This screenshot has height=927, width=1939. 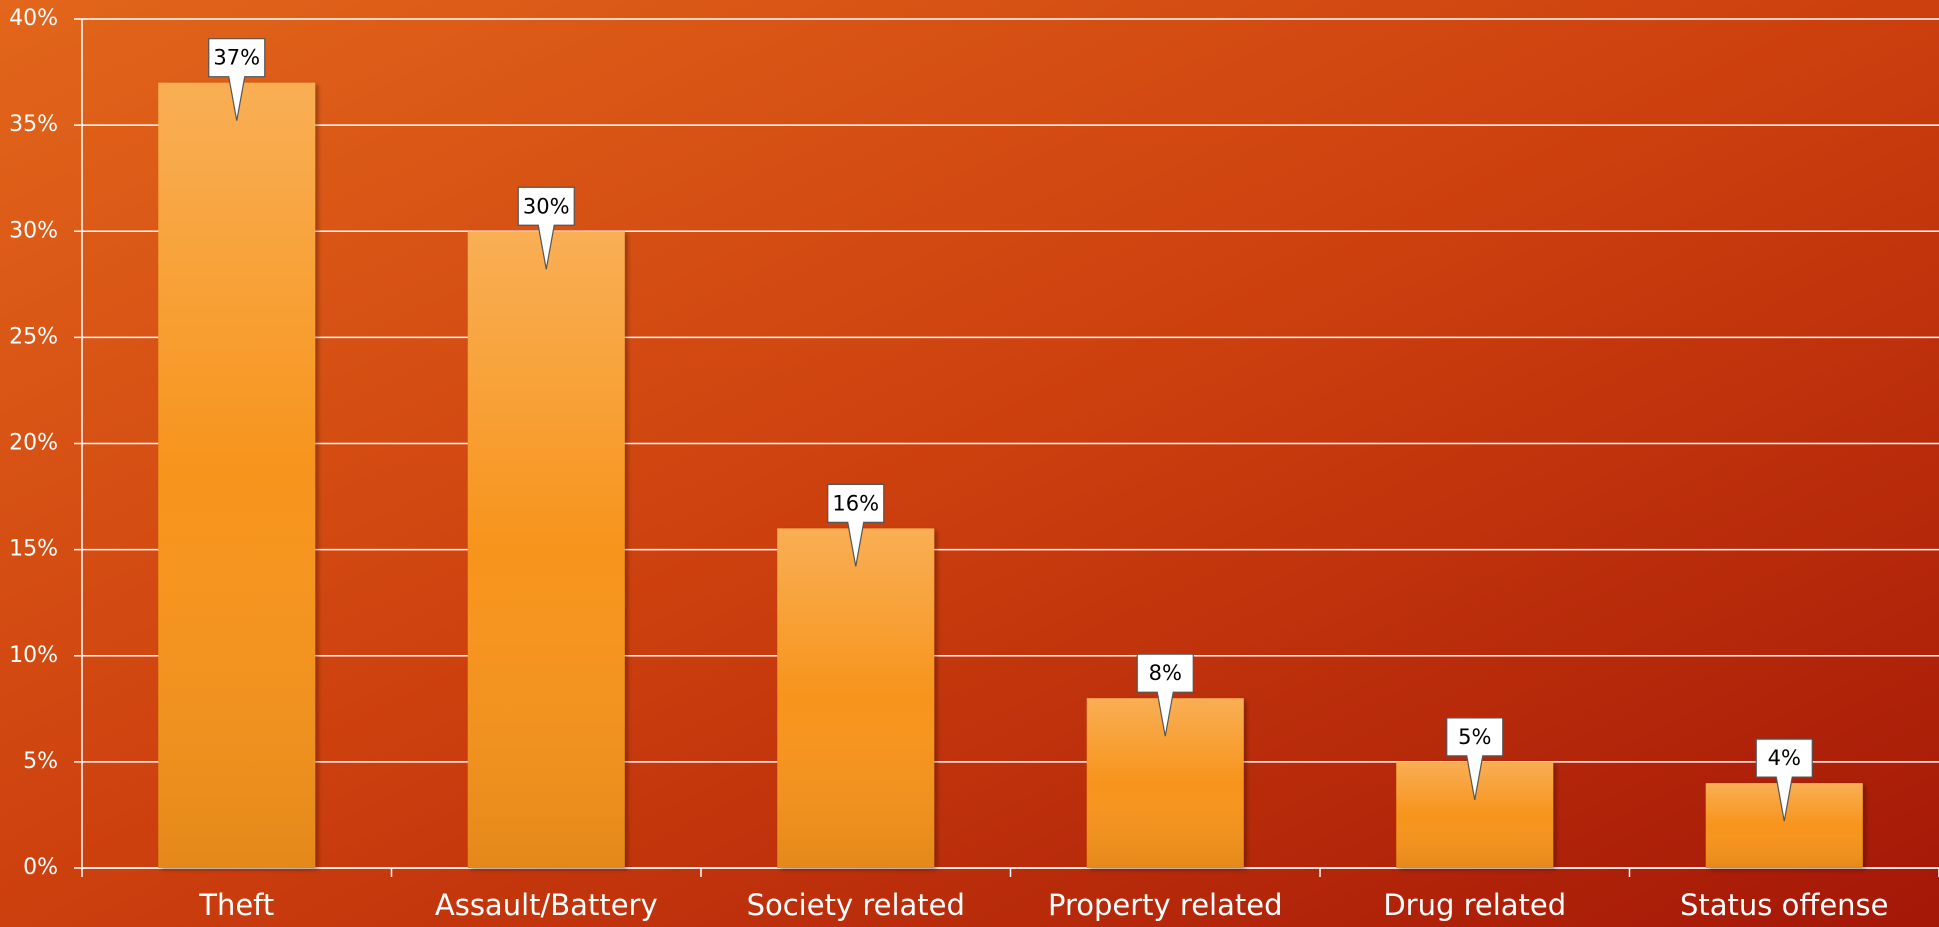 What do you see at coordinates (1165, 905) in the screenshot?
I see `x-tick-label: Property related` at bounding box center [1165, 905].